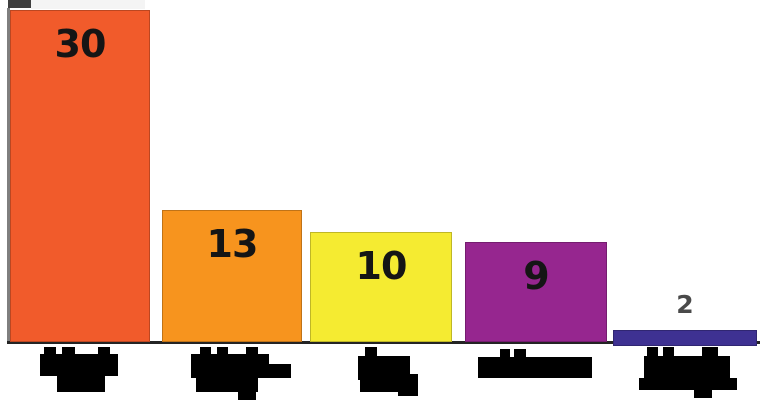  Describe the element at coordinates (80, 176) in the screenshot. I see `bar-1: 30` at that location.